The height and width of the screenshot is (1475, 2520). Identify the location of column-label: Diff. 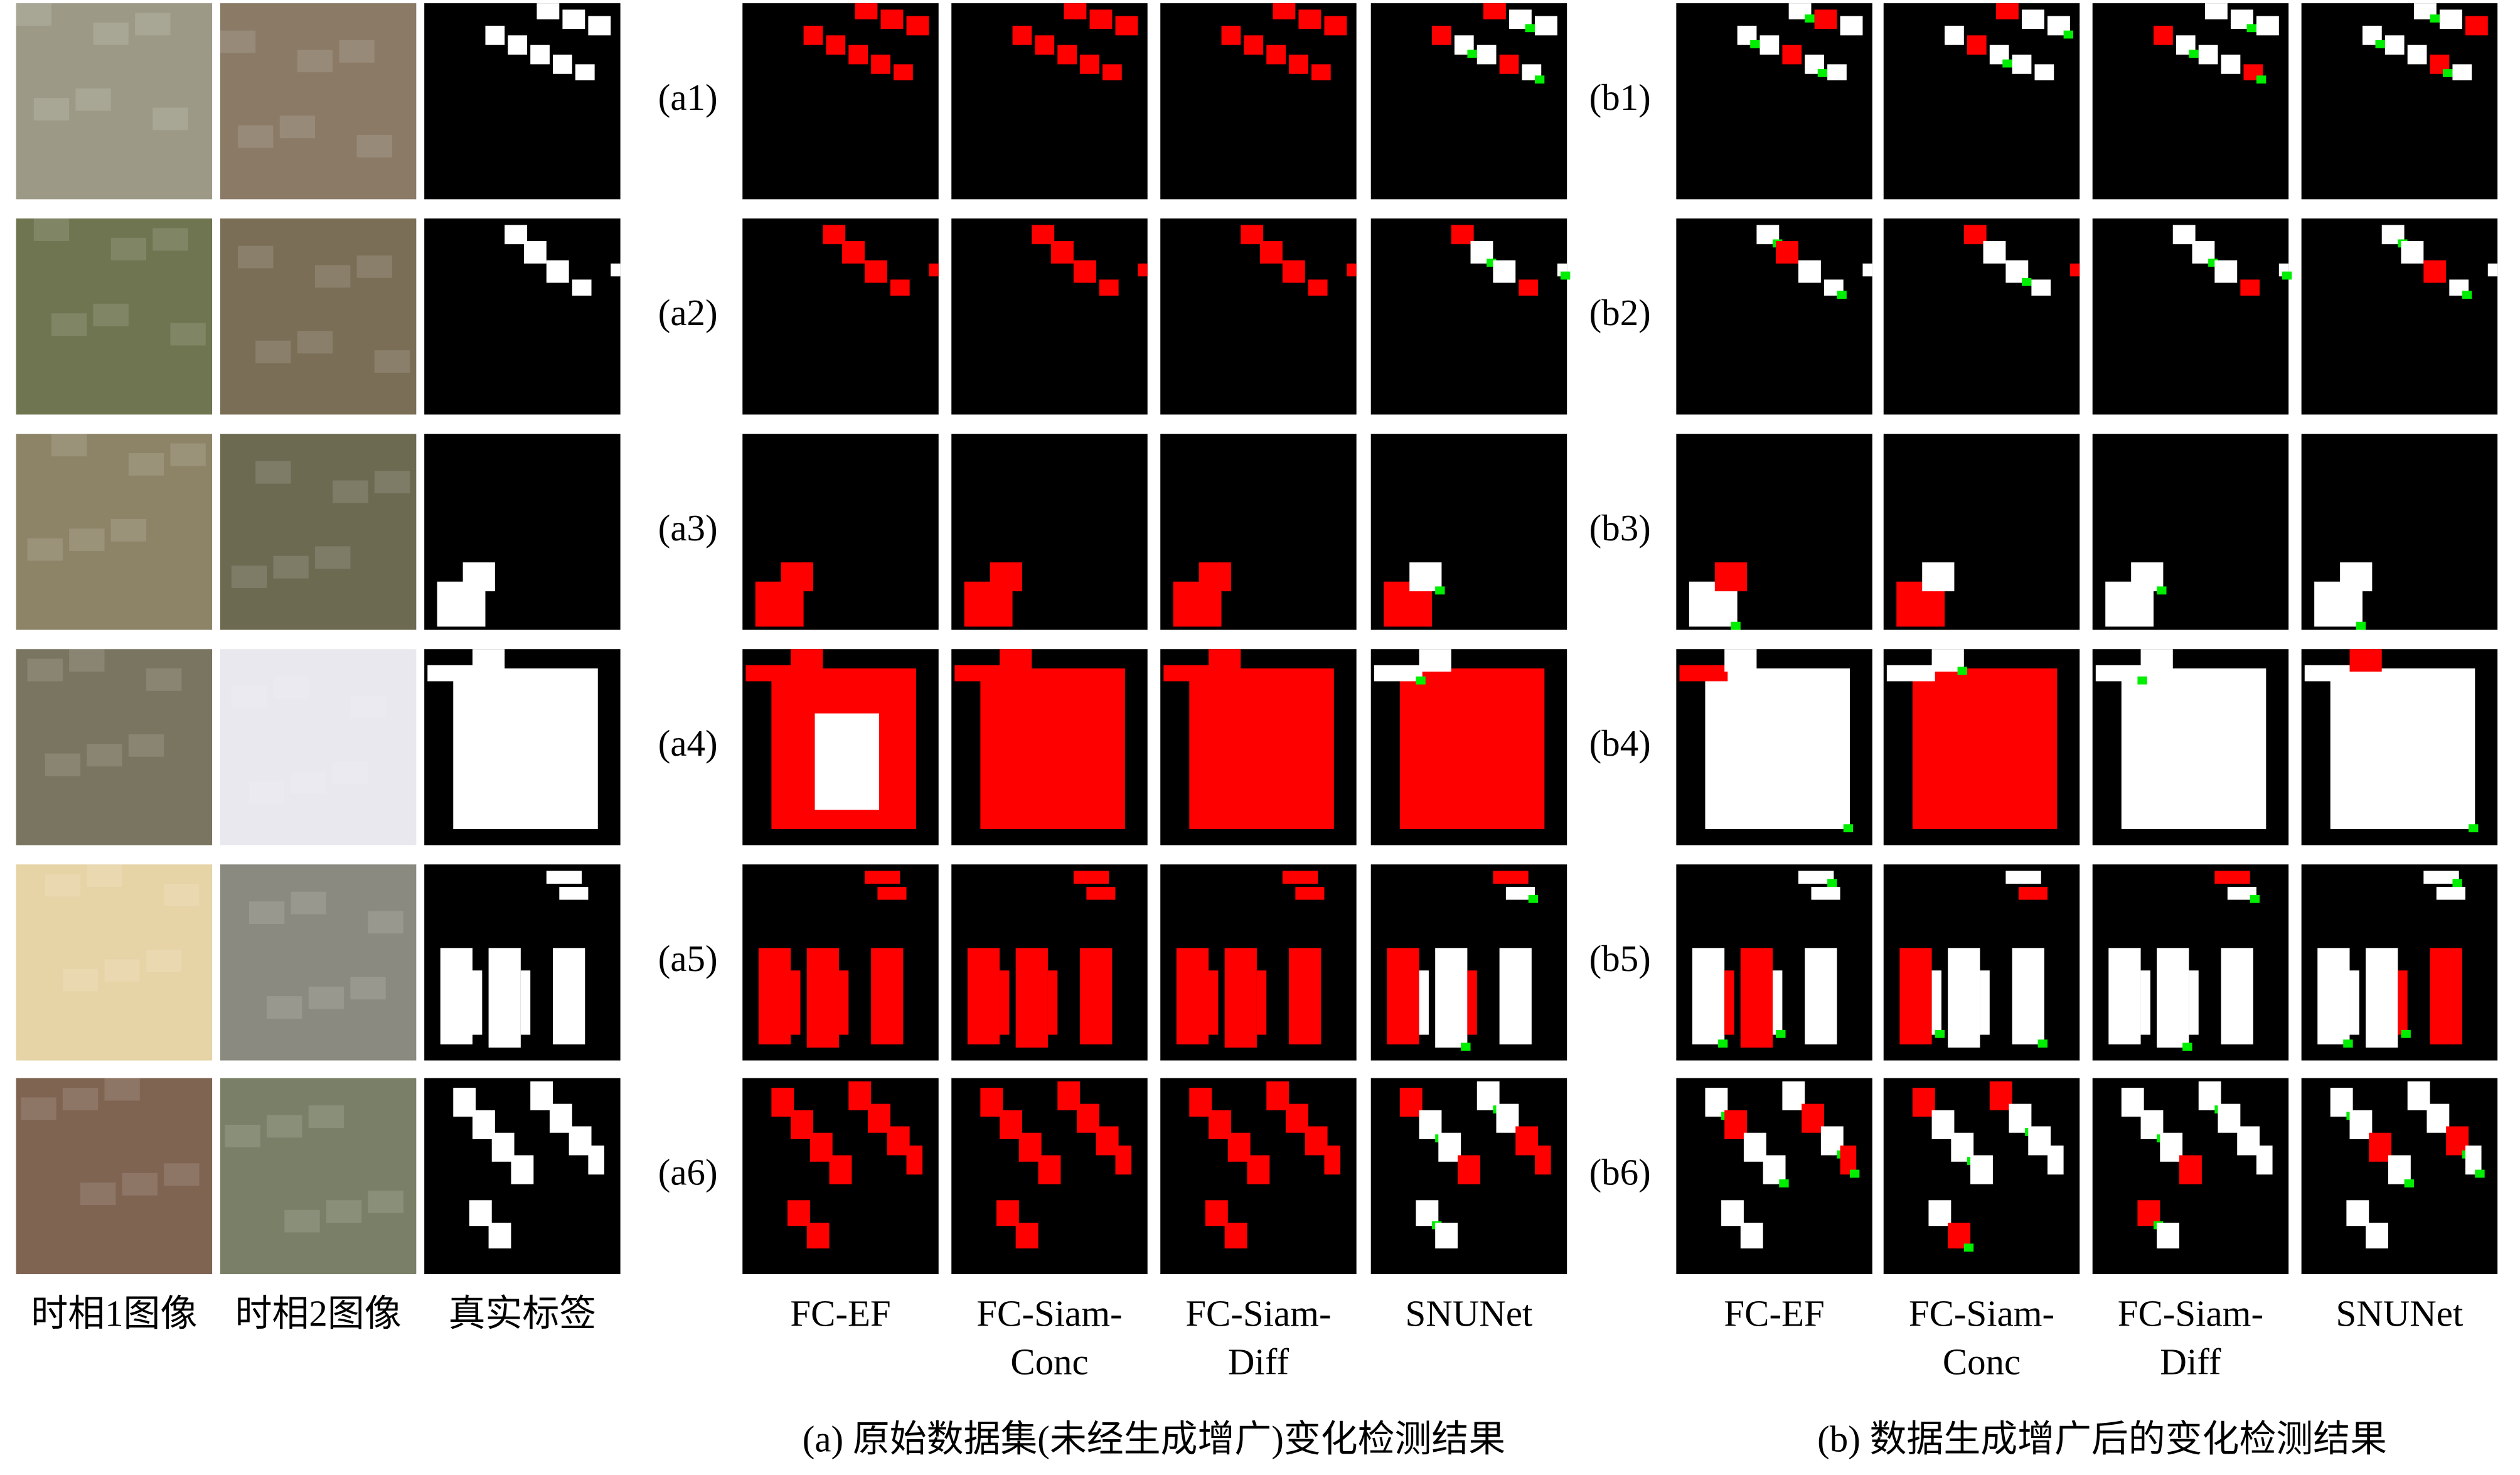
(1258, 1361).